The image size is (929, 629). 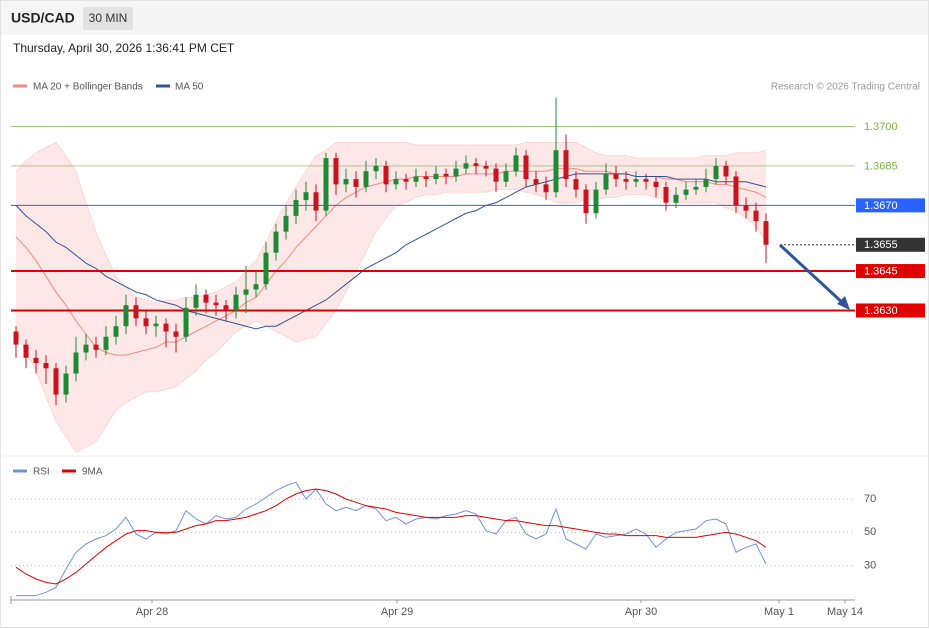 I want to click on timestamp: Thursday, April 30, 2026 1:36:41 PM CET, so click(x=124, y=48).